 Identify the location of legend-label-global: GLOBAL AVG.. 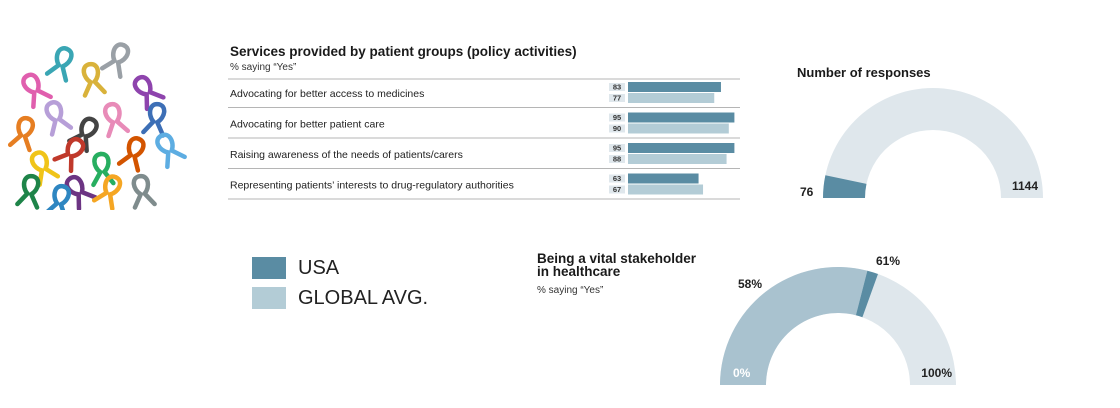
(363, 297).